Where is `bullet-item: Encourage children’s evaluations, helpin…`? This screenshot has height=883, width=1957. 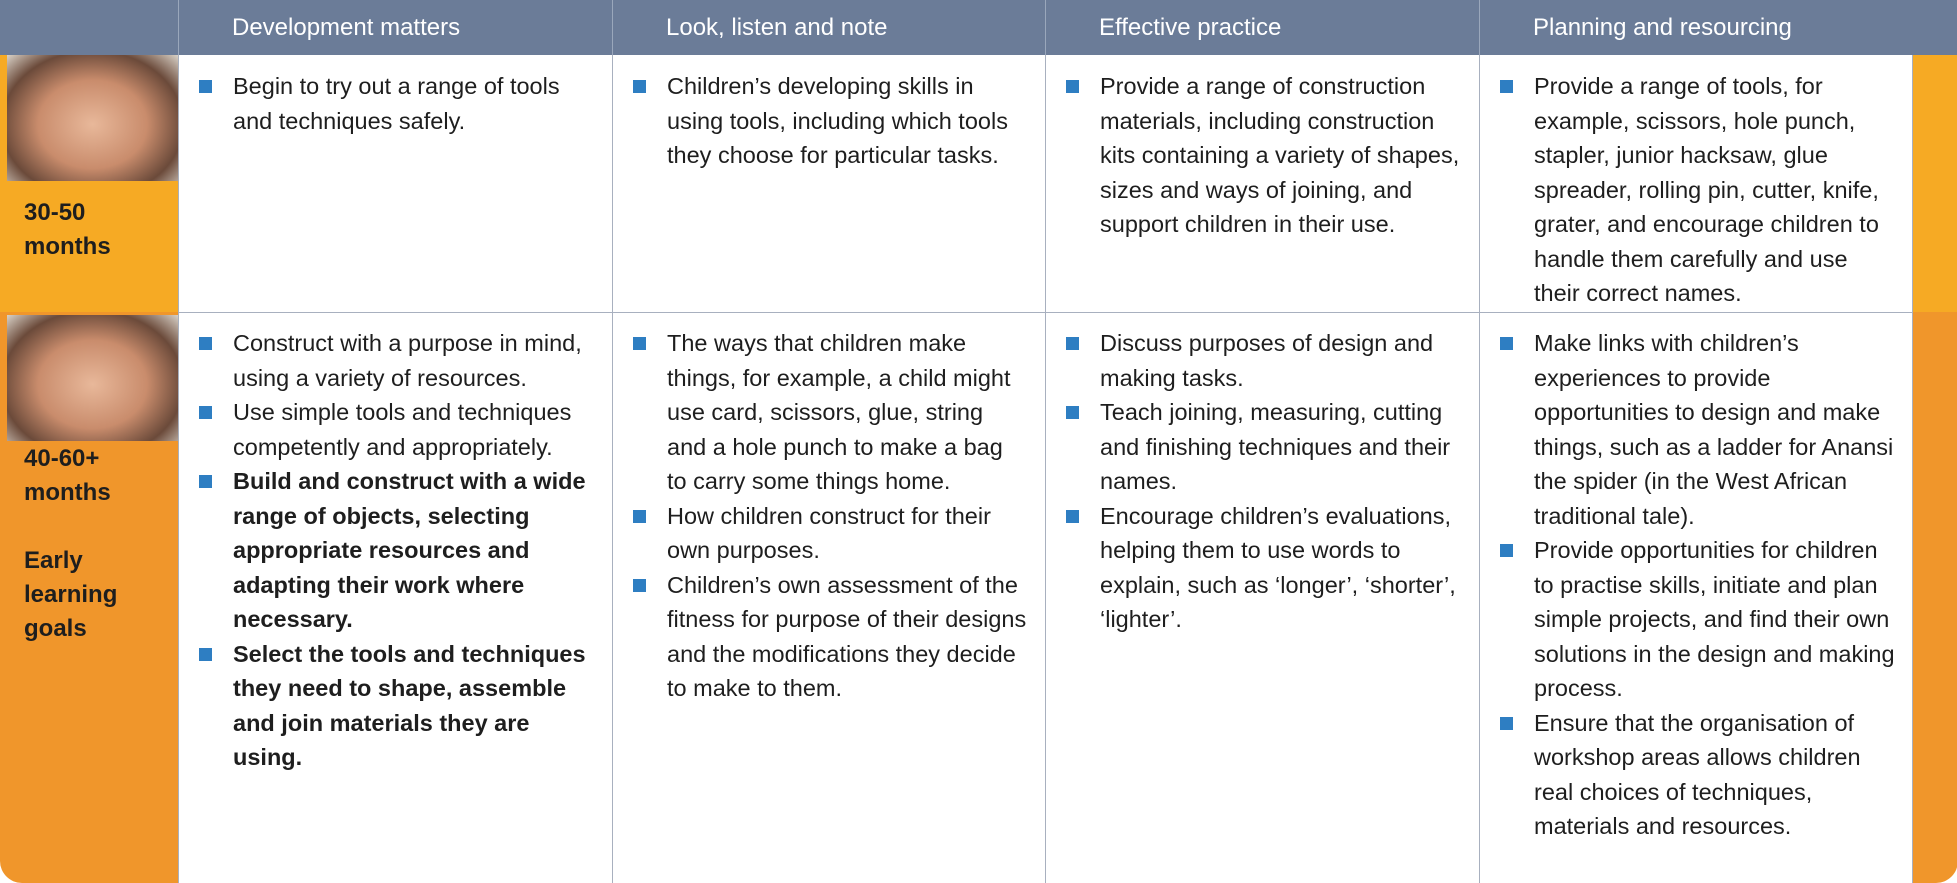 bullet-item: Encourage children’s evaluations, helpin… is located at coordinates (1263, 568).